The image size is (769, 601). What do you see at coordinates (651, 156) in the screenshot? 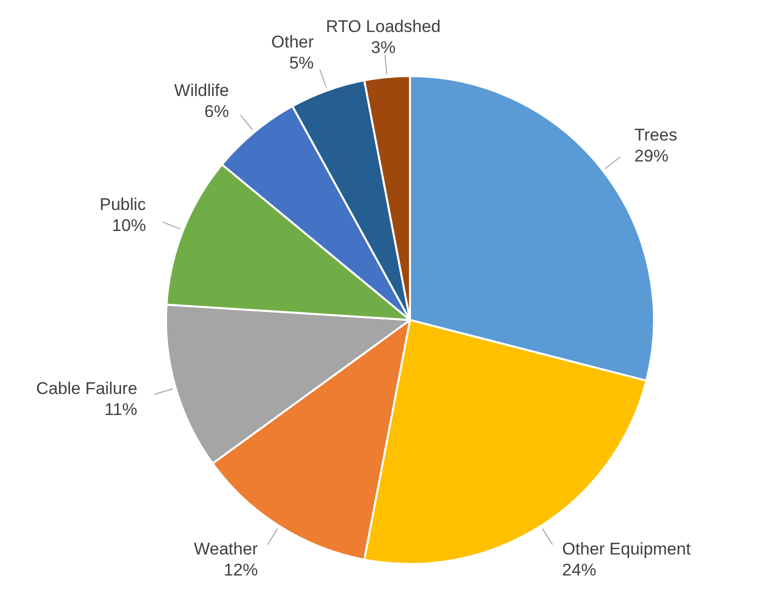
I see `data-label: 29%` at bounding box center [651, 156].